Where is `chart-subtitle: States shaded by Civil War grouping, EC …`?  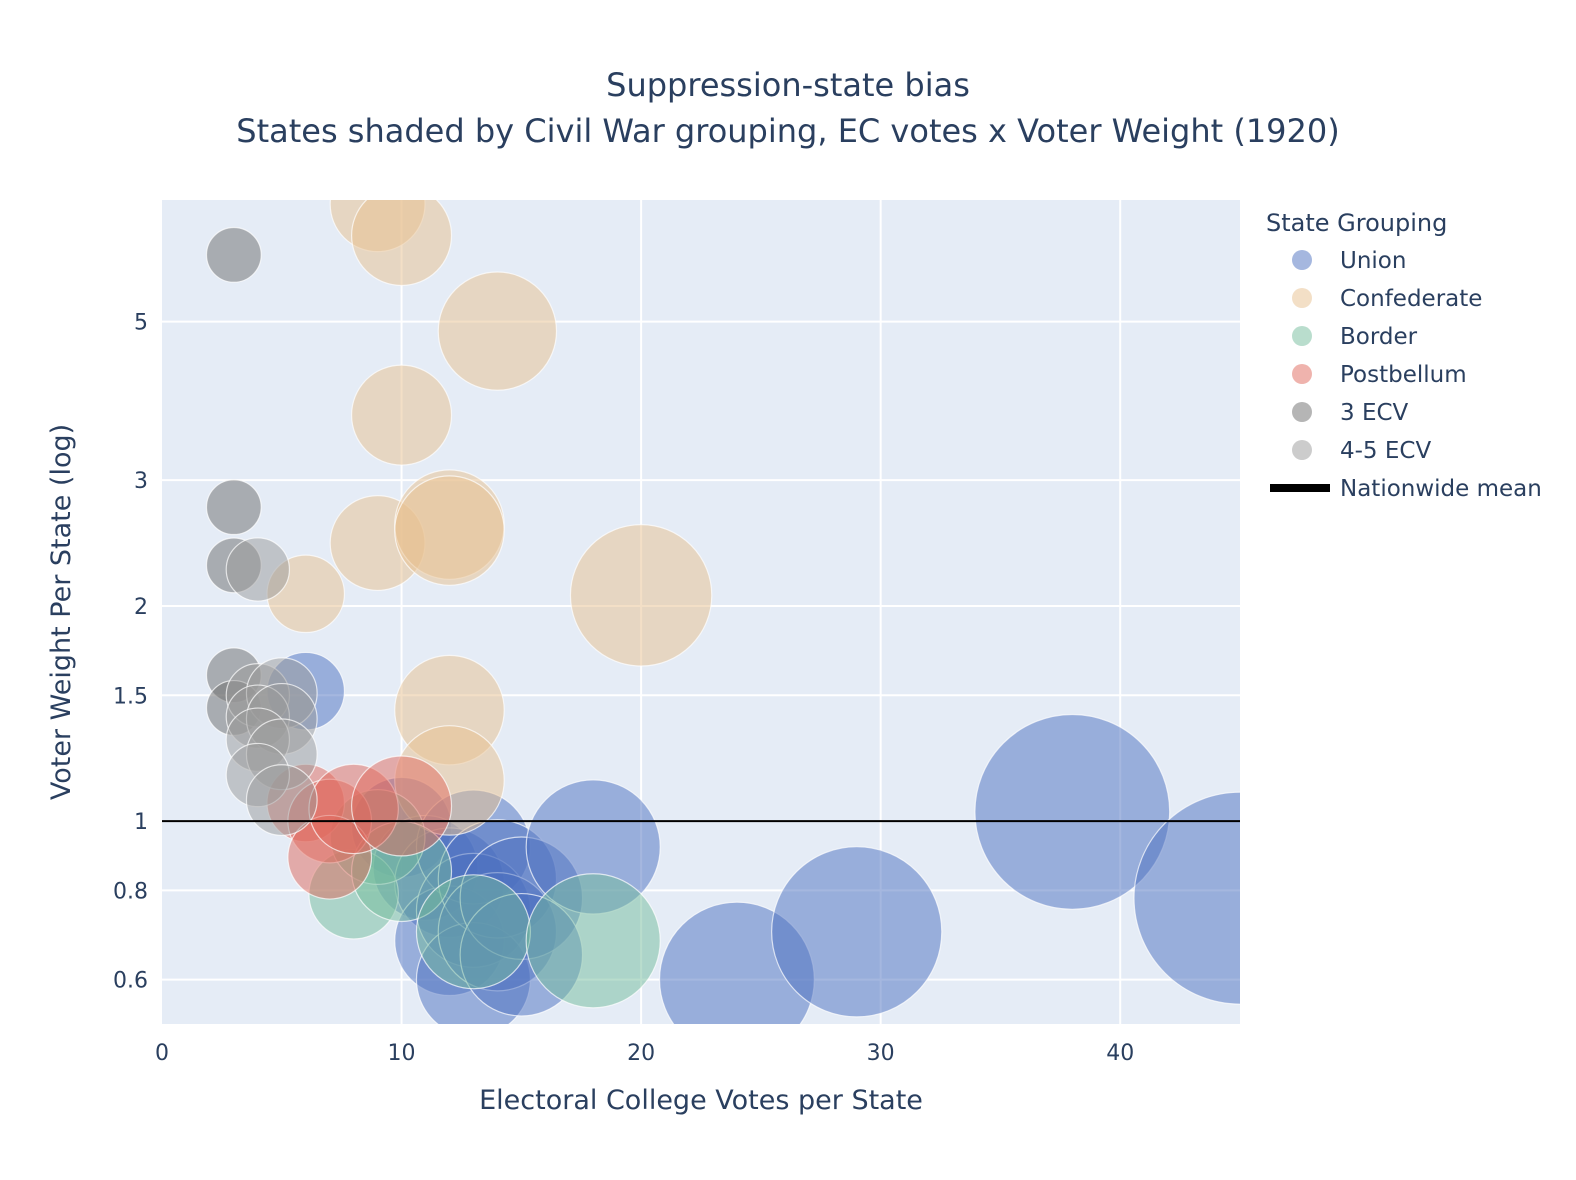
chart-subtitle: States shaded by Civil War grouping, EC … is located at coordinates (787, 131).